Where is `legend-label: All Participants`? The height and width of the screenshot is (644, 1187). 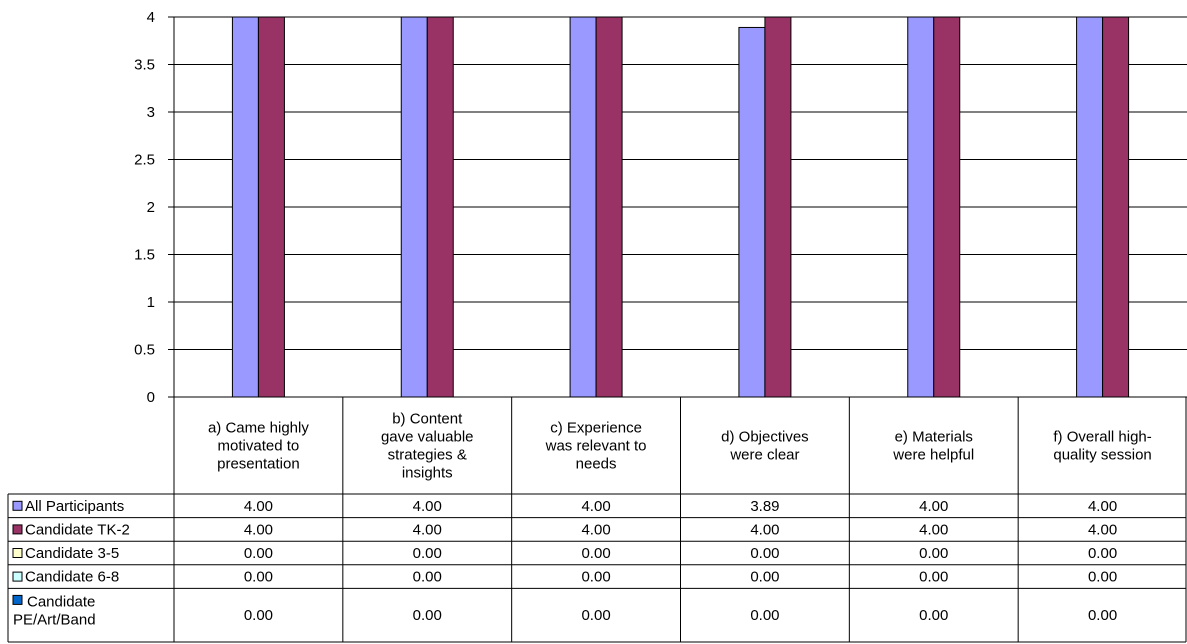
legend-label: All Participants is located at coordinates (74, 506).